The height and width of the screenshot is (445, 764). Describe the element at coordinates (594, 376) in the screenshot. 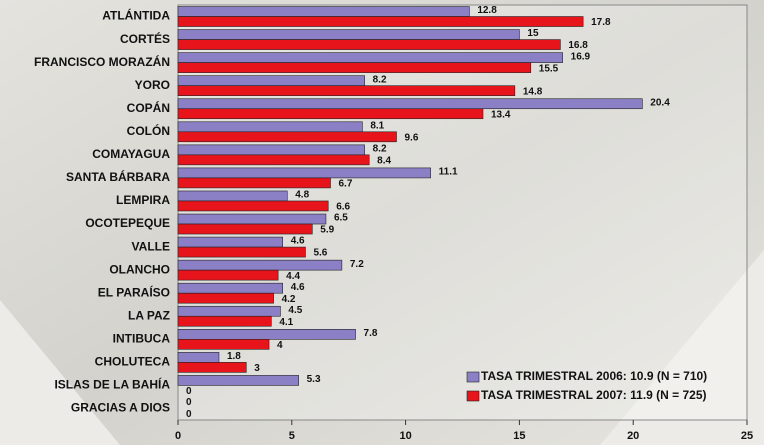

I see `legend-label: TASA TRIMESTRAL 2006: 10.9 (N = 710)` at that location.